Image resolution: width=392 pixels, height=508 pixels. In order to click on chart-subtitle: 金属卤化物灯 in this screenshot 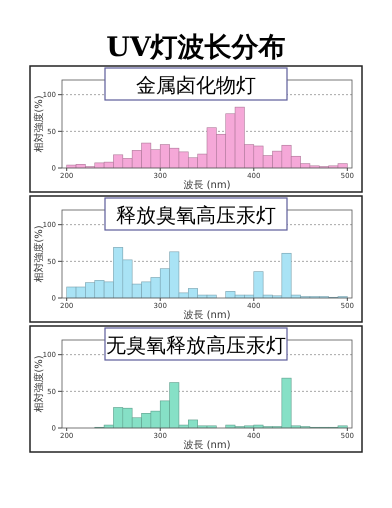, I will do `click(196, 85)`.